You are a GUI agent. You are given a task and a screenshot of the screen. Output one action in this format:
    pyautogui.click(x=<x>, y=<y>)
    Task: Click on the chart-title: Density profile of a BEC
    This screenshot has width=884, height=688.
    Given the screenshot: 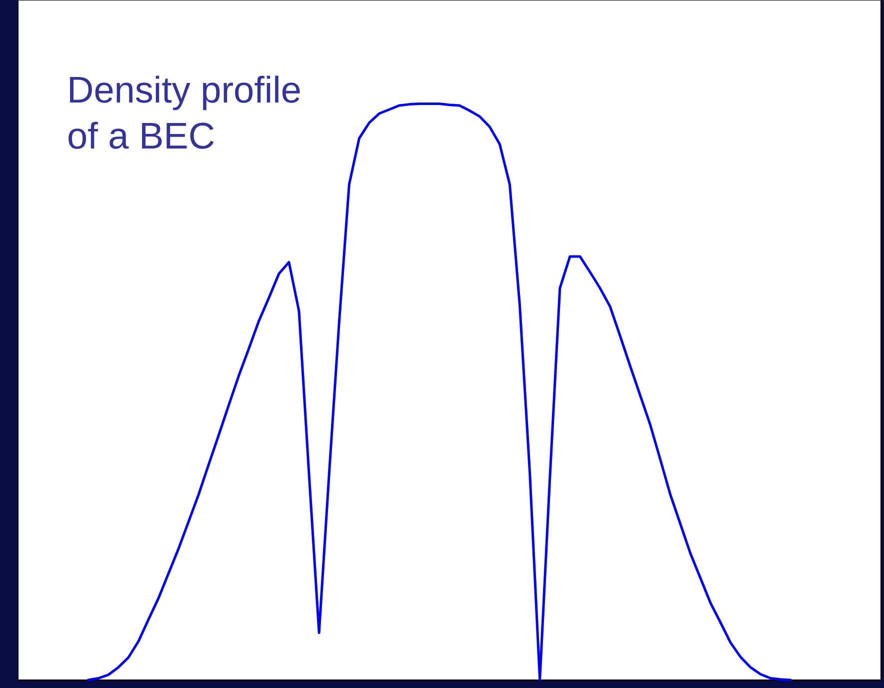 What is the action you would take?
    pyautogui.click(x=189, y=113)
    